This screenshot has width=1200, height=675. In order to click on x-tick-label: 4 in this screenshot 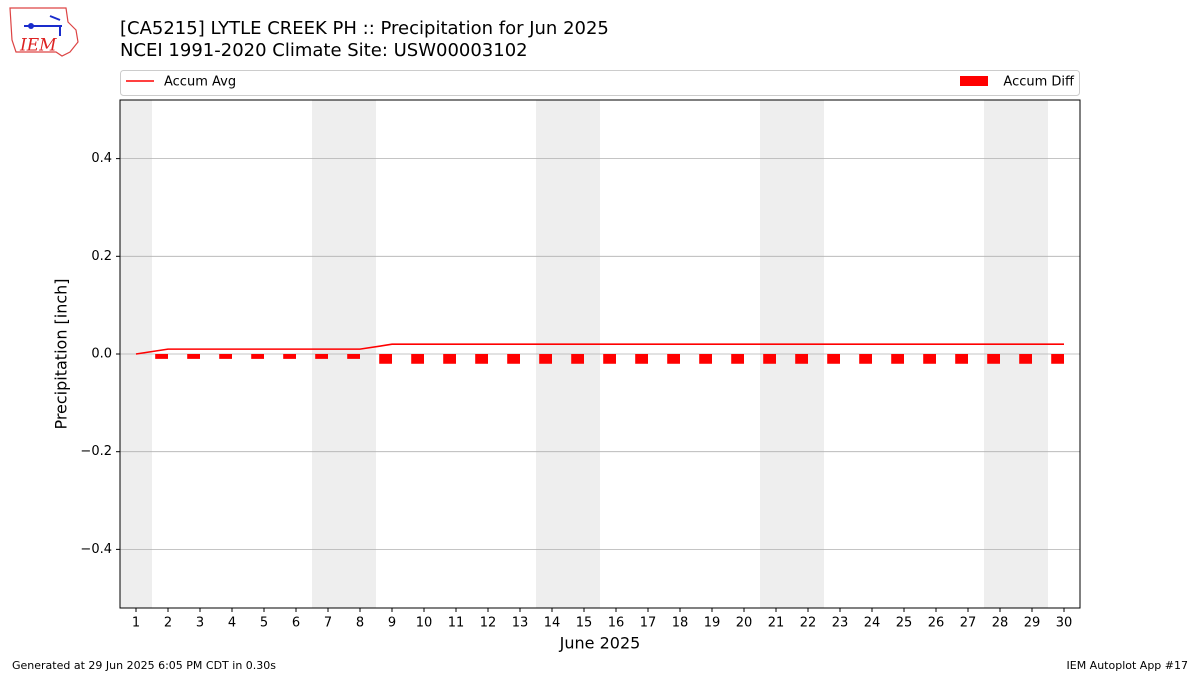, I will do `click(232, 623)`.